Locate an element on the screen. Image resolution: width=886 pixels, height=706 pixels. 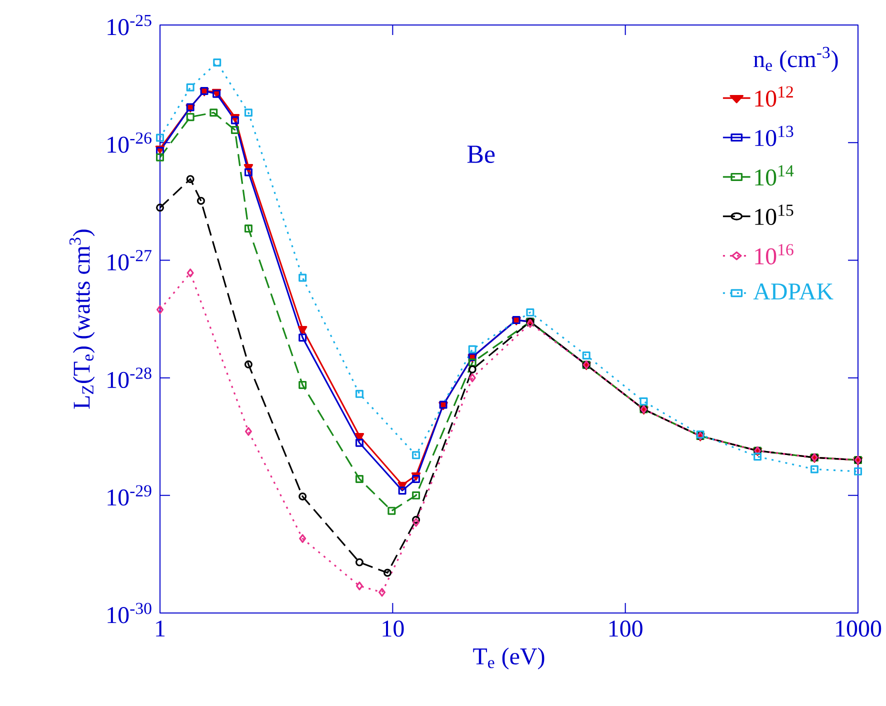
y-tick-label: 10$^{-29}$ is located at coordinates (130, 495).